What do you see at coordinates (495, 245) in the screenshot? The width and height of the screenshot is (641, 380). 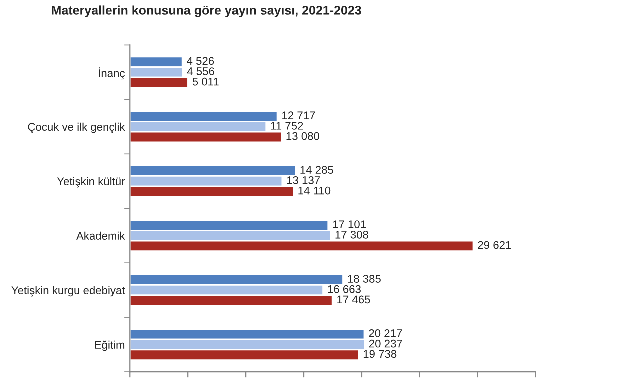 I see `data-label: 29 621` at bounding box center [495, 245].